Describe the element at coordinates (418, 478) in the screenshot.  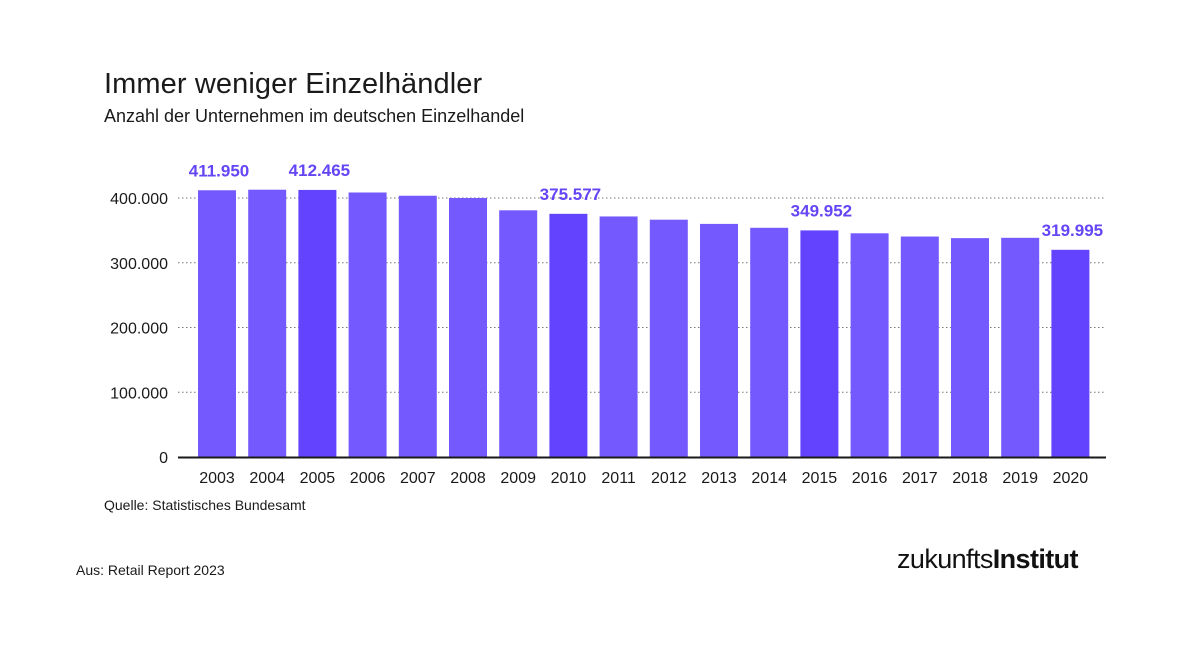
I see `x-tick-label: 2007` at that location.